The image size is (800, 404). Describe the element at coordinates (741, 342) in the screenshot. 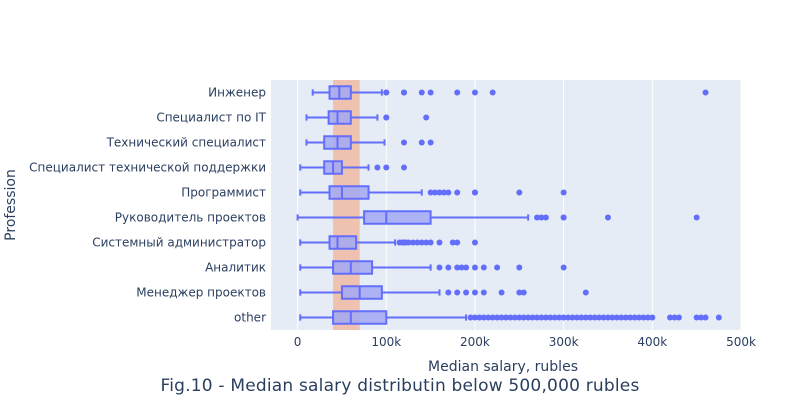

I see `x-tick-label: 500k` at that location.